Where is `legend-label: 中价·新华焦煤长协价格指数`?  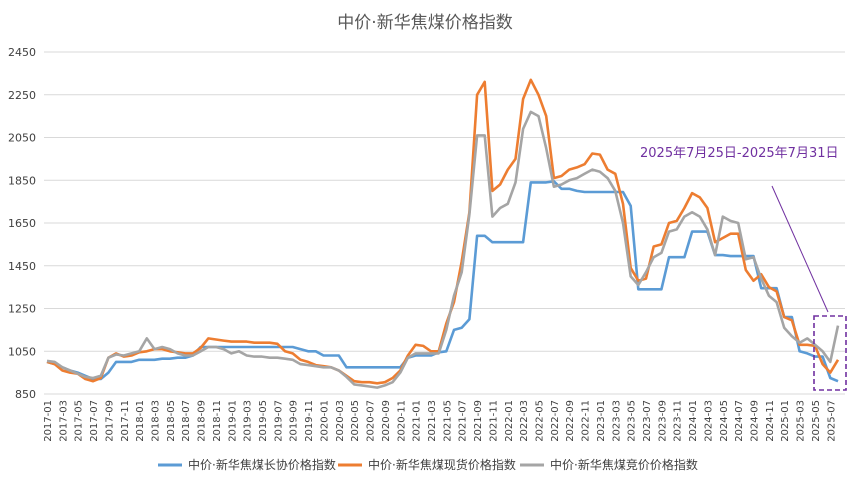
legend-label: 中价·新华焦煤长协价格指数 is located at coordinates (262, 464).